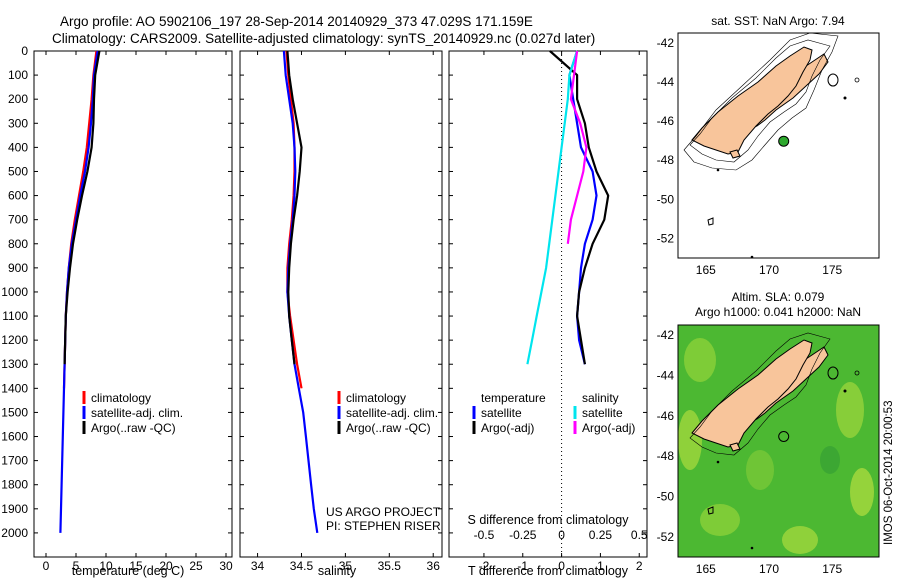 This screenshot has height=580, width=900. What do you see at coordinates (602, 413) in the screenshot?
I see `legend-label-s-satellite: satellite` at bounding box center [602, 413].